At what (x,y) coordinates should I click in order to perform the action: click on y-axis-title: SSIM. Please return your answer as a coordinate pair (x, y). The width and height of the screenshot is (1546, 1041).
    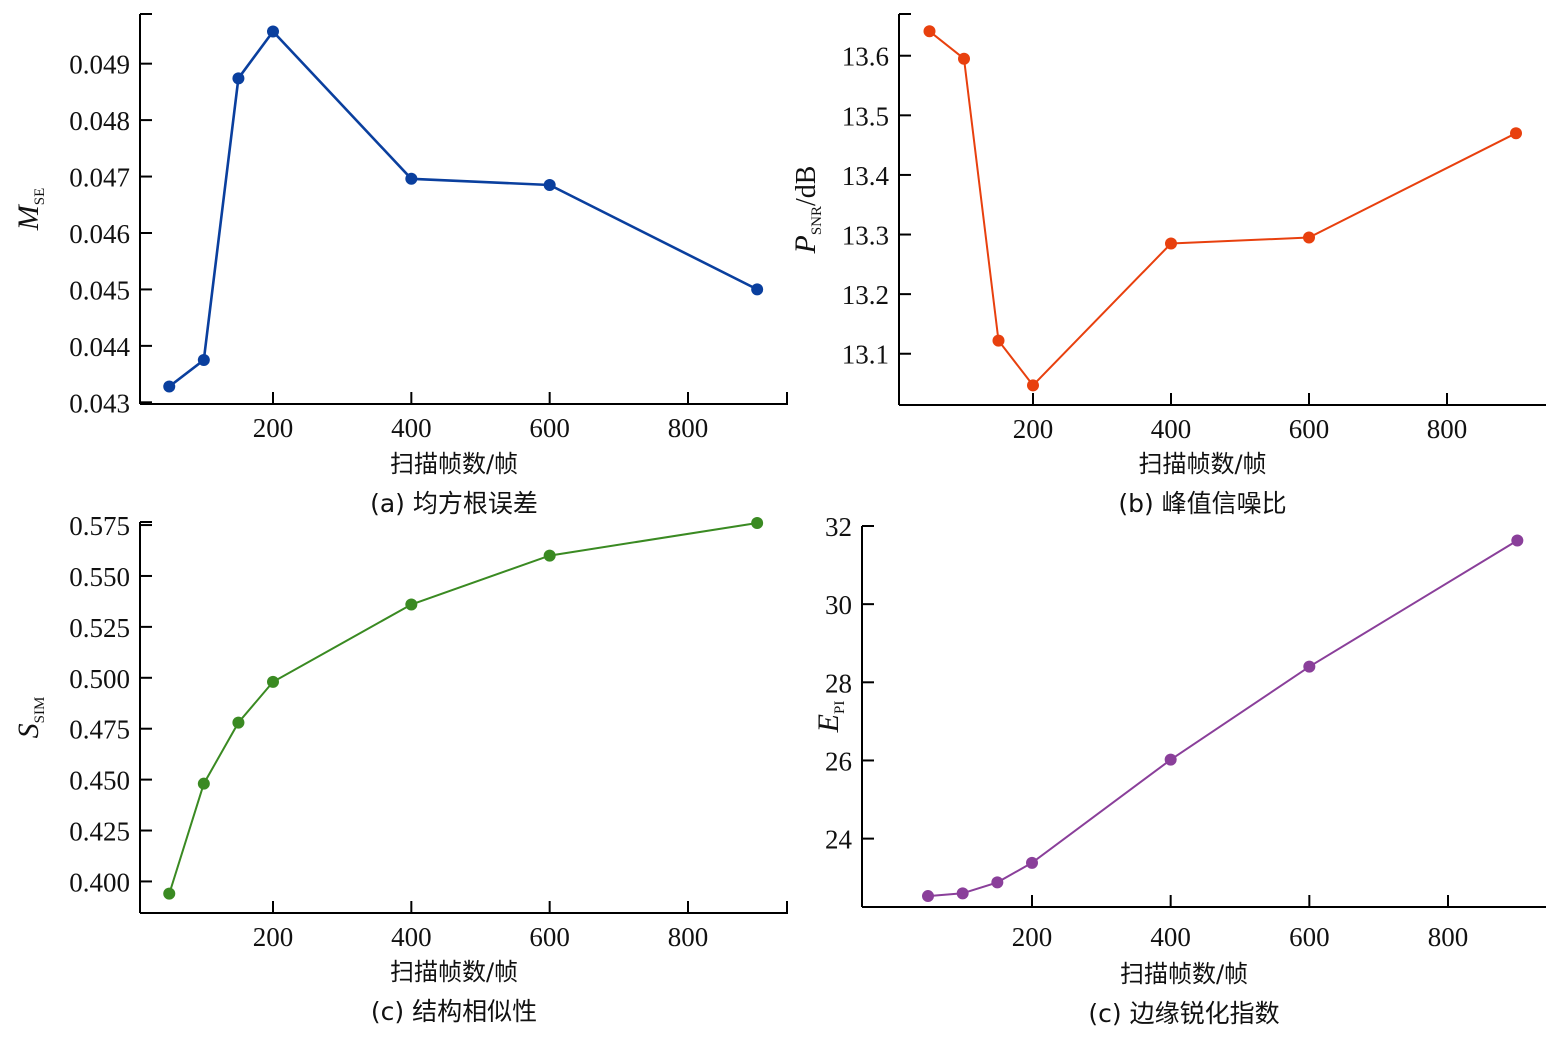
    Looking at the image, I should click on (30, 718).